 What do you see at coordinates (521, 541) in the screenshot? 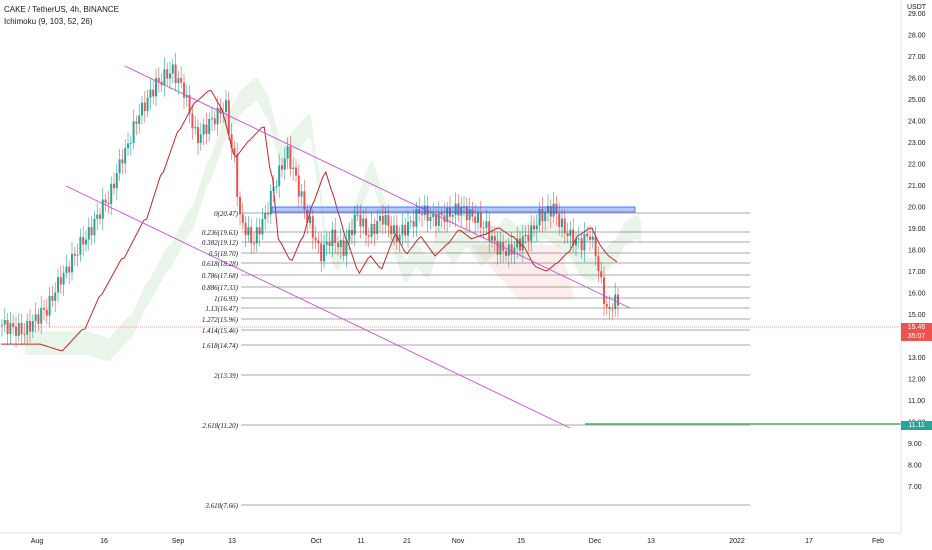
I see `time-tick-label: 15` at bounding box center [521, 541].